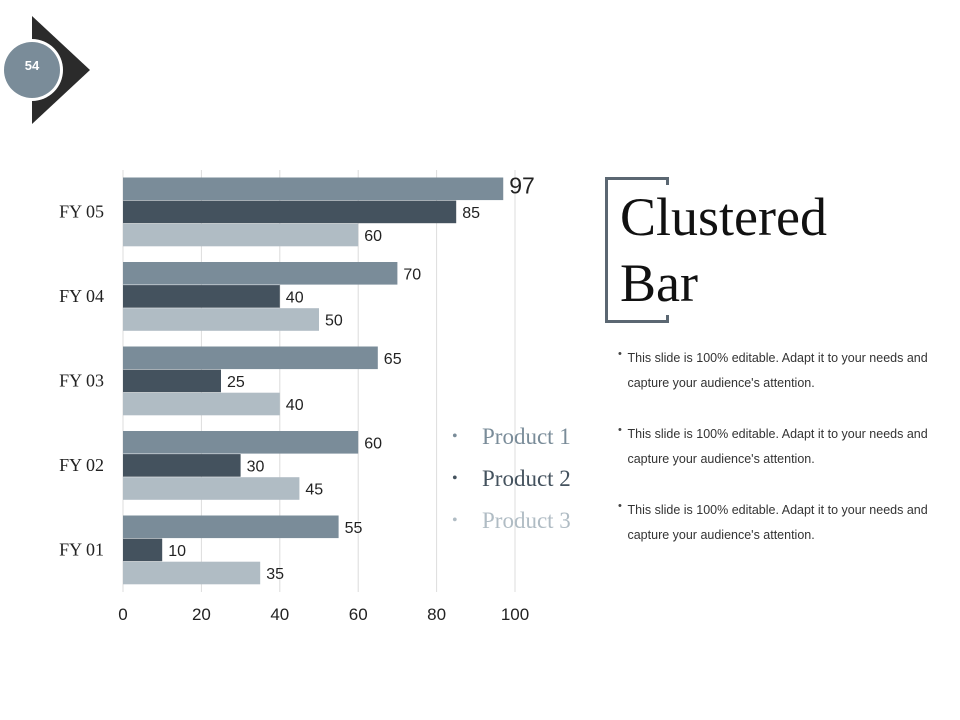 The height and width of the screenshot is (720, 960). What do you see at coordinates (256, 466) in the screenshot?
I see `data-label: 30` at bounding box center [256, 466].